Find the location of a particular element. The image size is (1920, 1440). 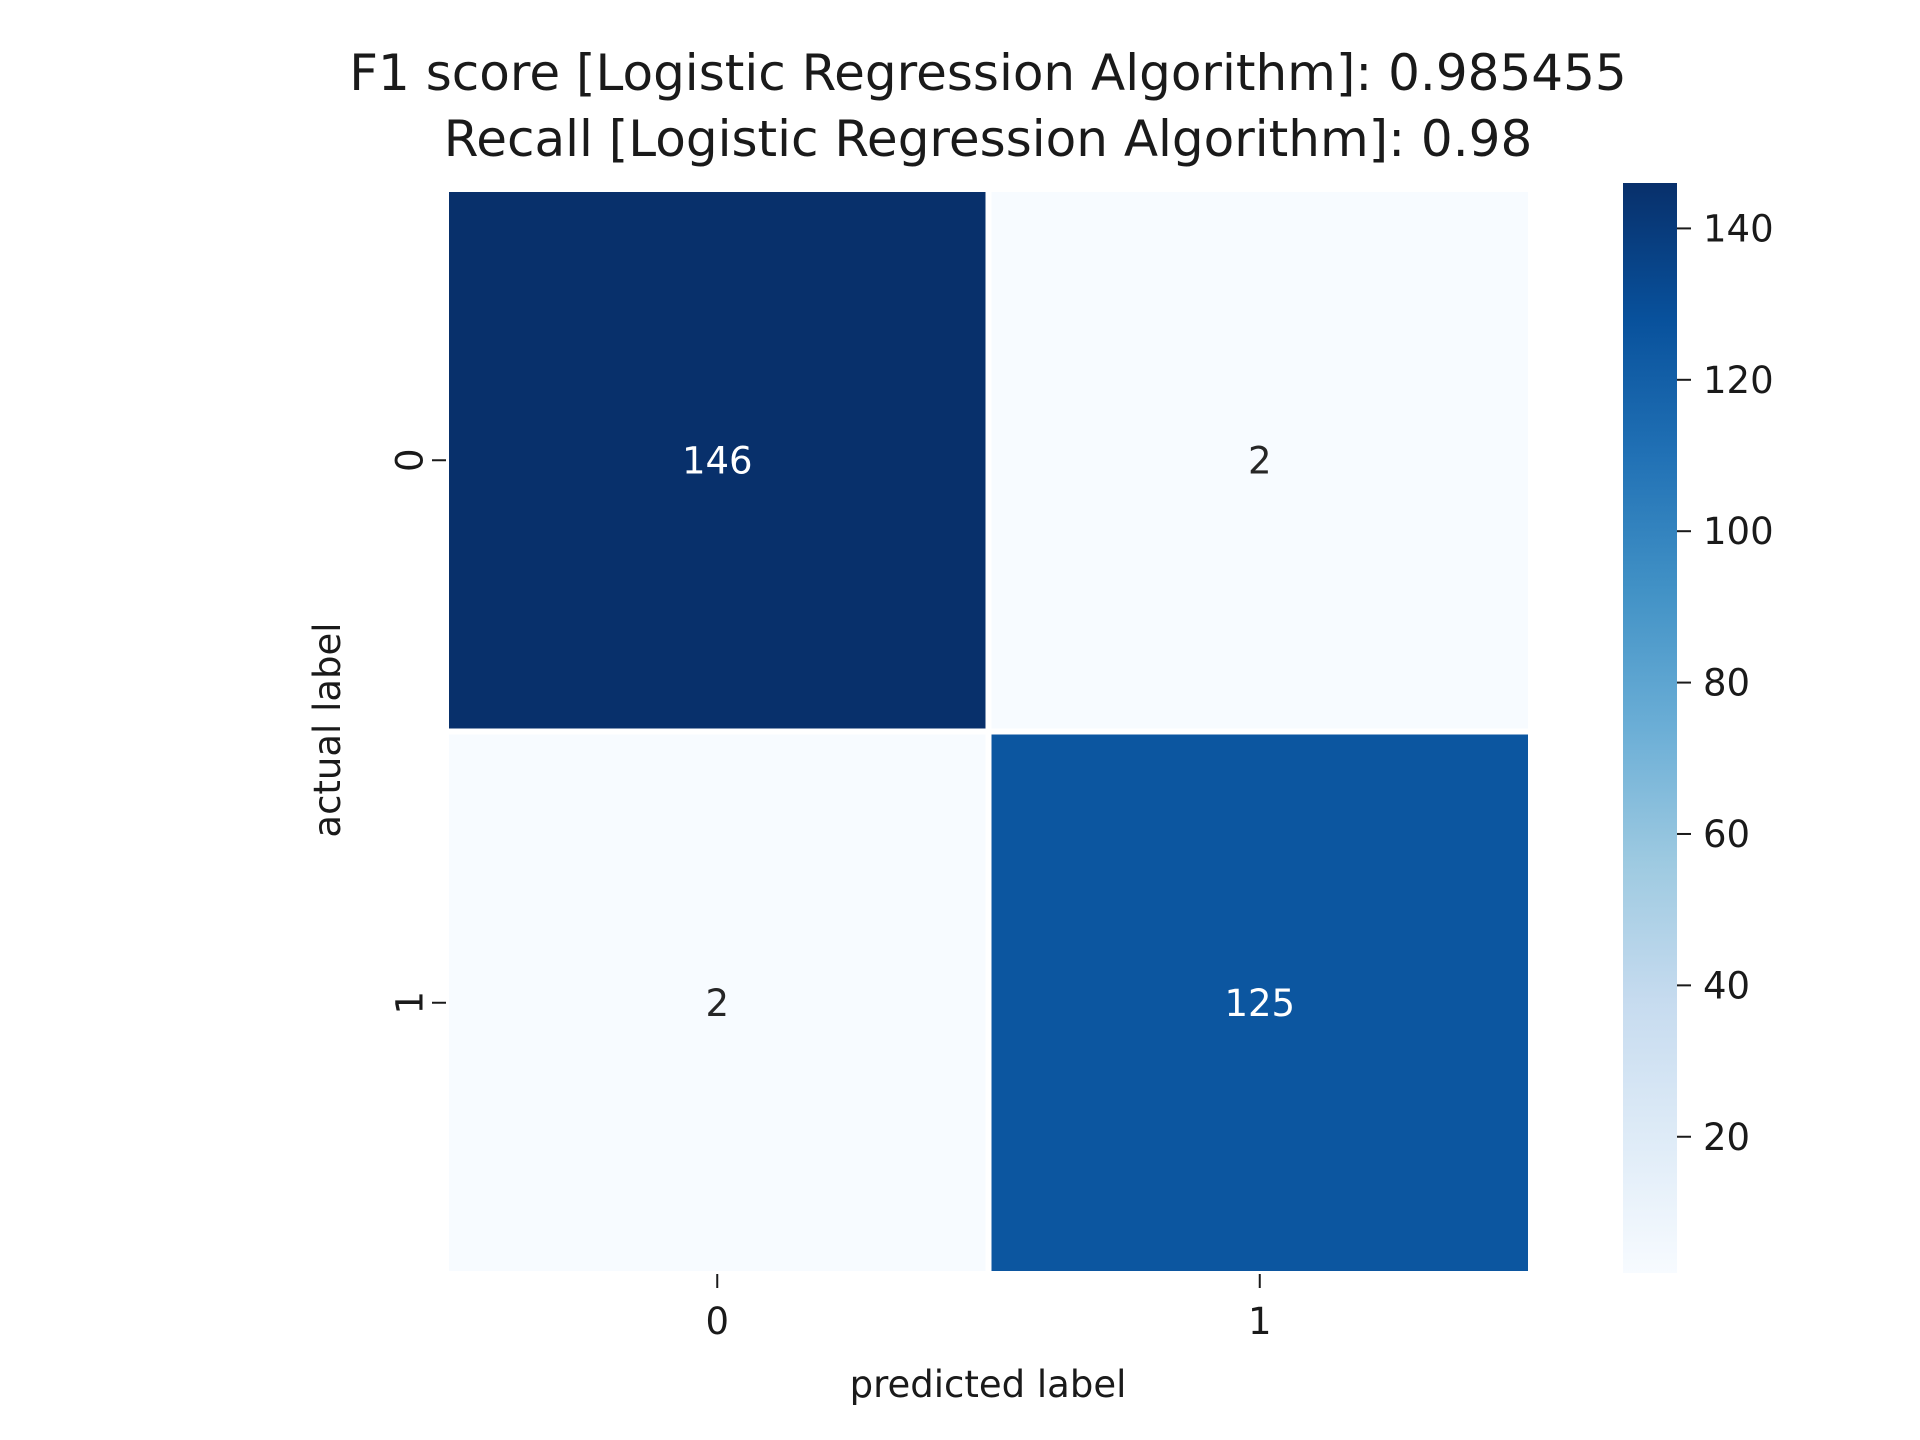

colorbar-tick-label: 60 is located at coordinates (1726, 834).